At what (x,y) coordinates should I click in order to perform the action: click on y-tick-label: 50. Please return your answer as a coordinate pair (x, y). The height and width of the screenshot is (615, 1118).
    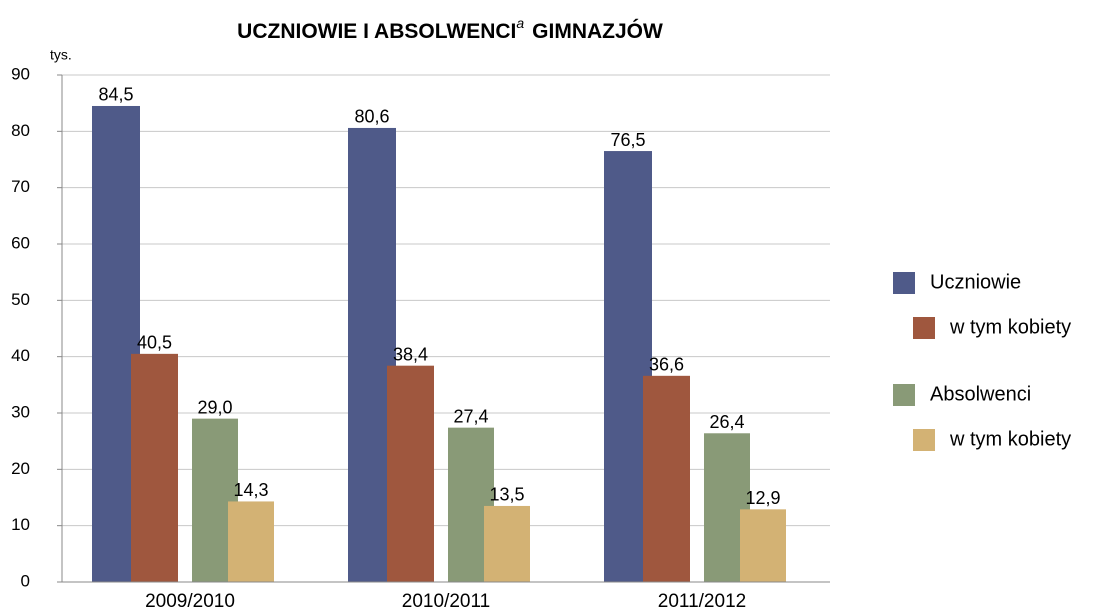
    Looking at the image, I should click on (20, 299).